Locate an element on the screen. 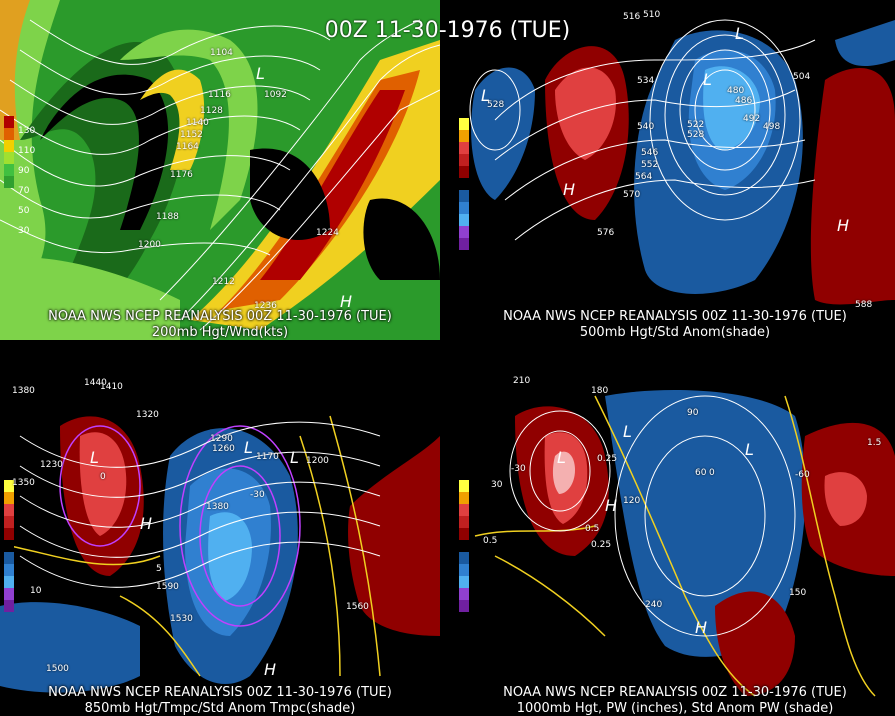  contour-label: 486 is located at coordinates (744, 101).